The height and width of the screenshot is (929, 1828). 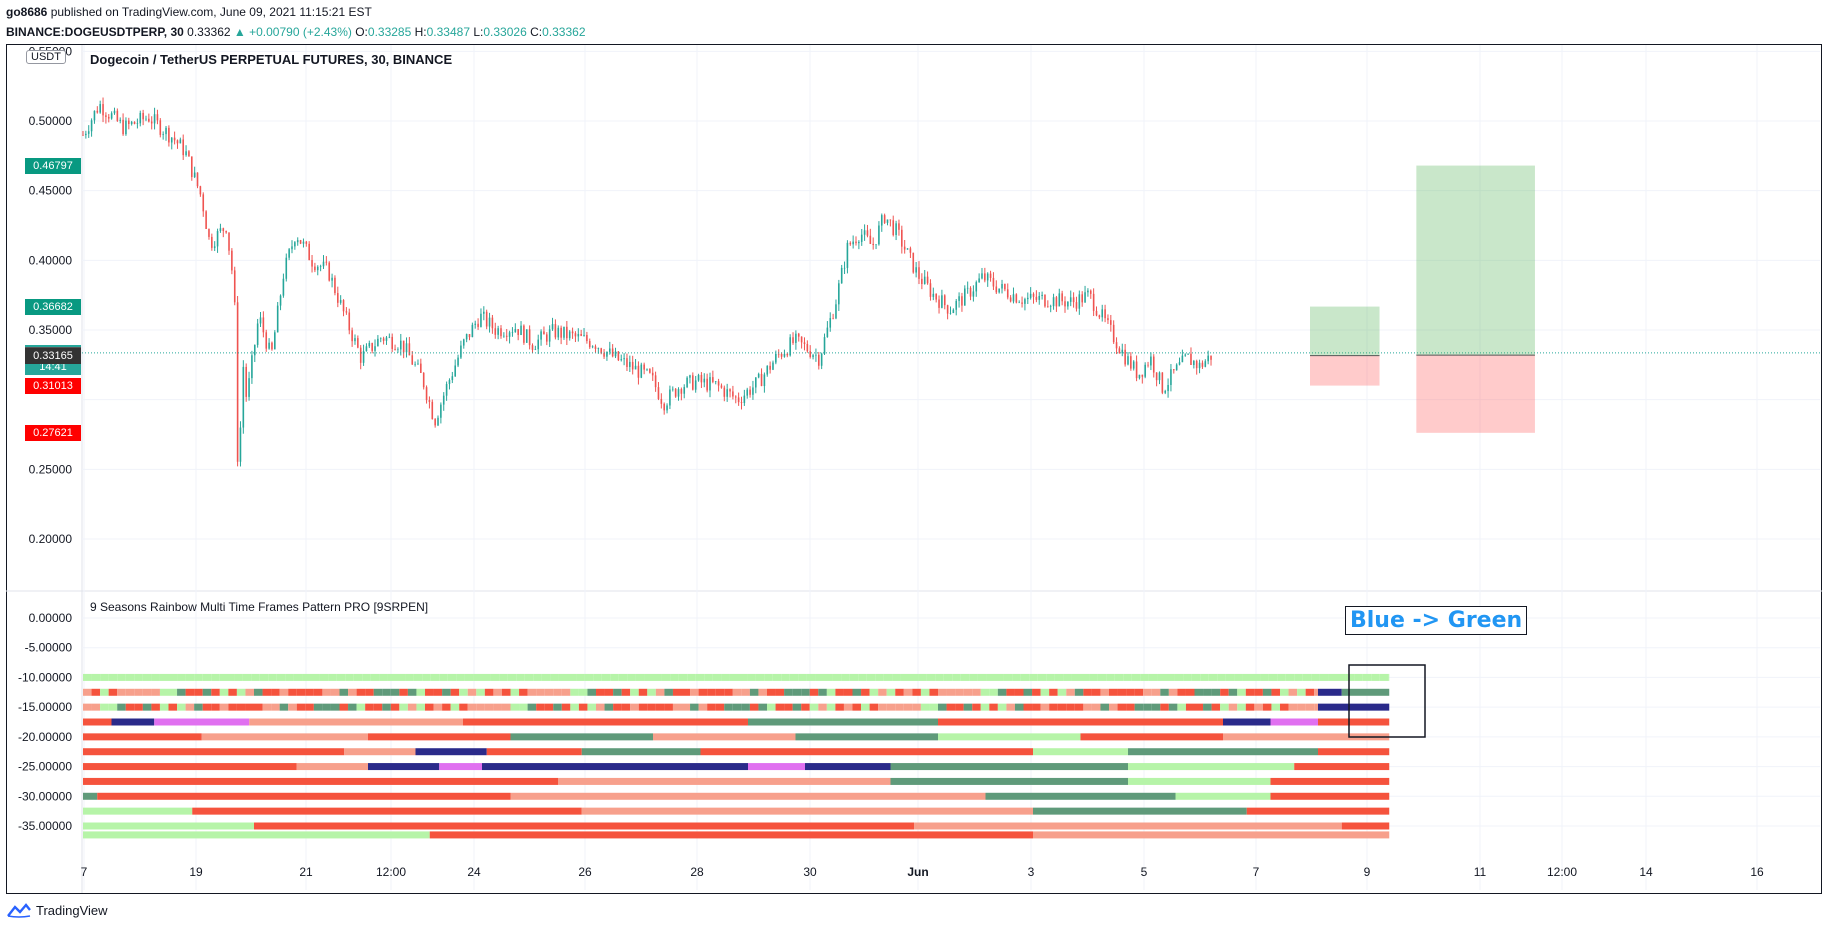 I want to click on last-price: 0.33362, so click(x=209, y=32).